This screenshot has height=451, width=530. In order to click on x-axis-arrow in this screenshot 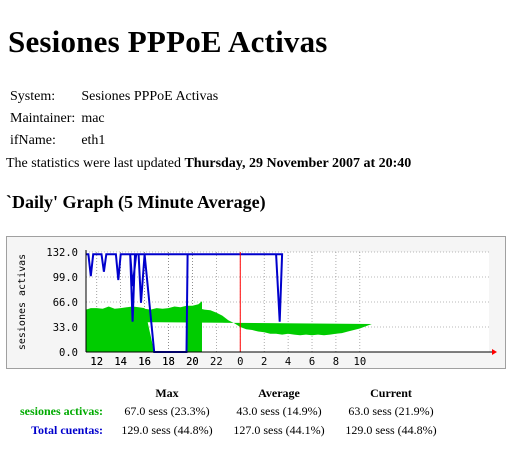, I will do `click(494, 352)`.